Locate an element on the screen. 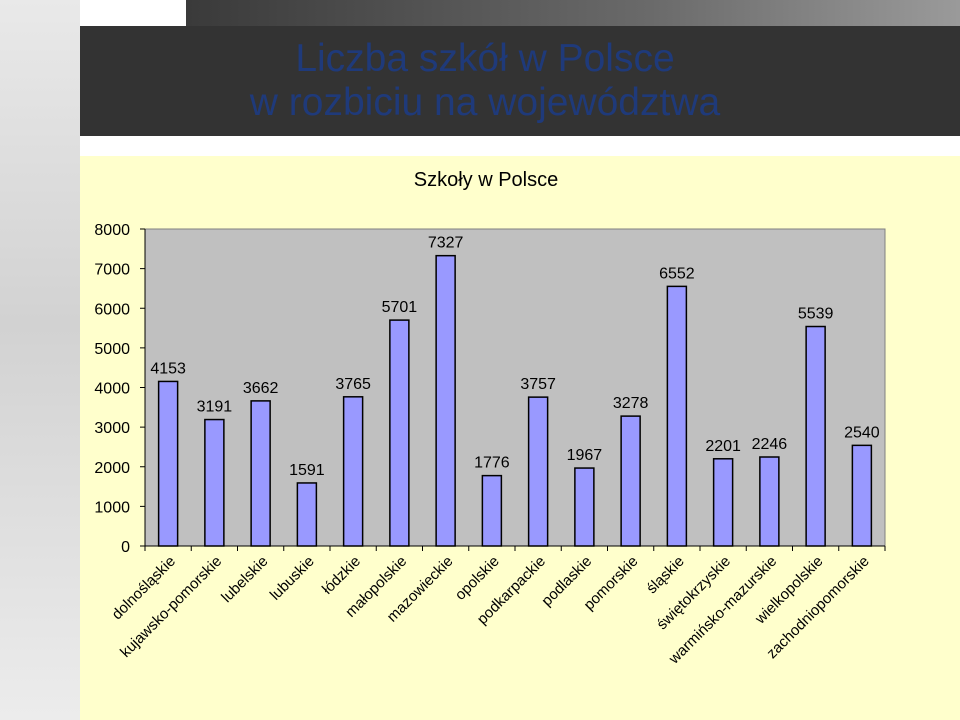 The image size is (960, 720). bar-kujawsko-pomorskie is located at coordinates (214, 482).